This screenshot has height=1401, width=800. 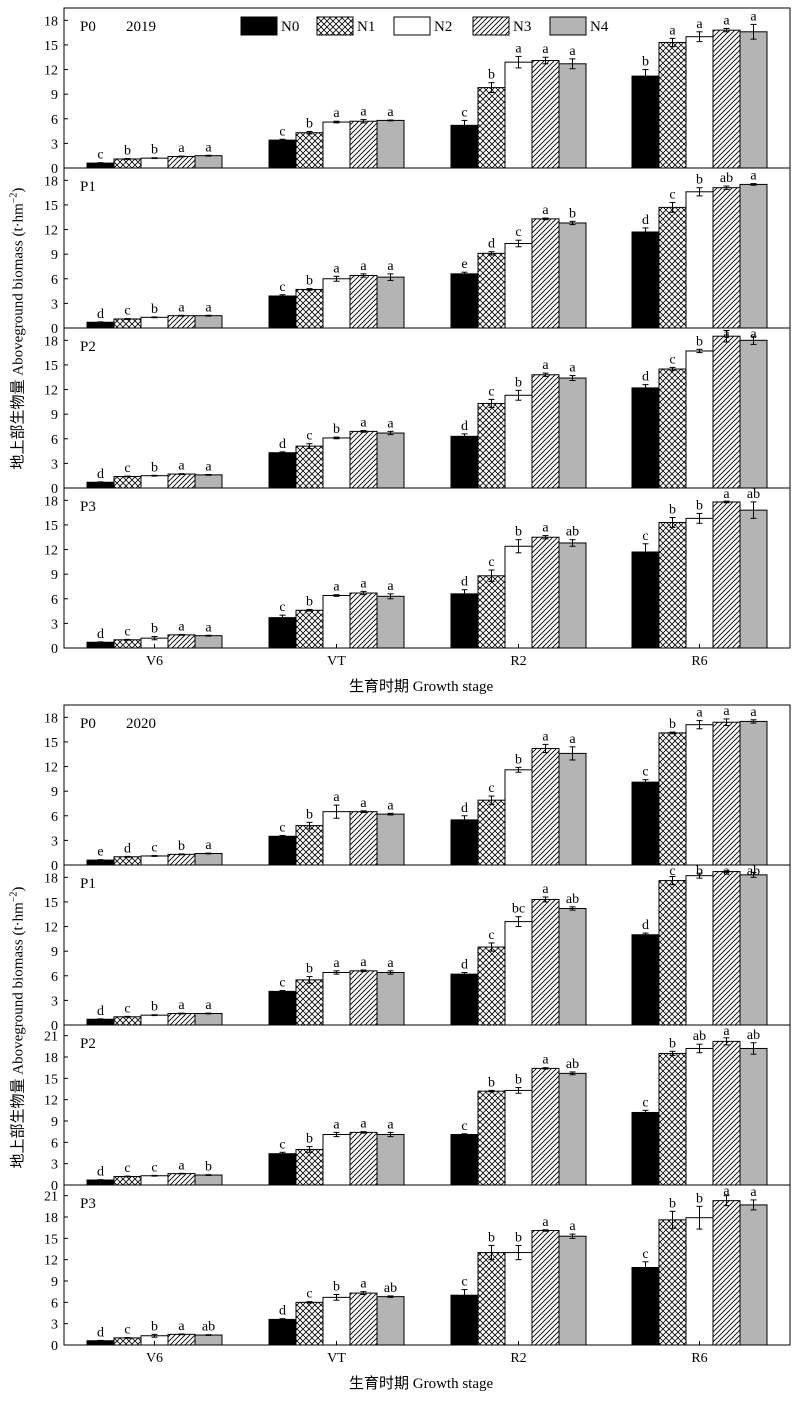 I want to click on y-tick-label: 0, so click(x=54, y=489).